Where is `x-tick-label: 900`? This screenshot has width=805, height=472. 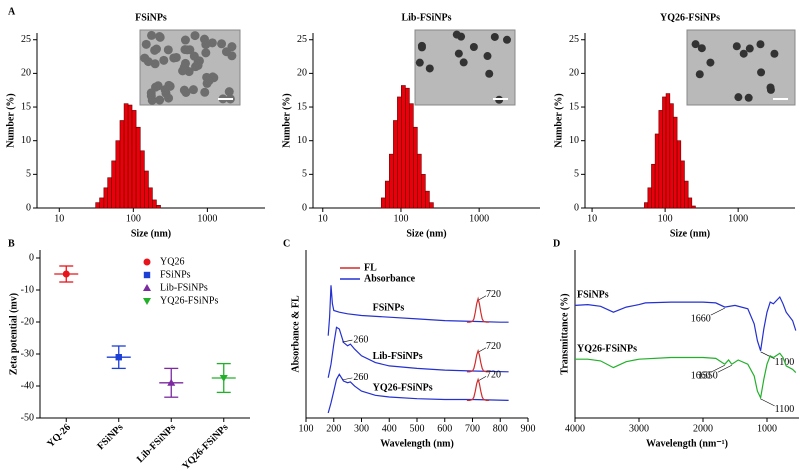 x-tick-label: 900 is located at coordinates (528, 428).